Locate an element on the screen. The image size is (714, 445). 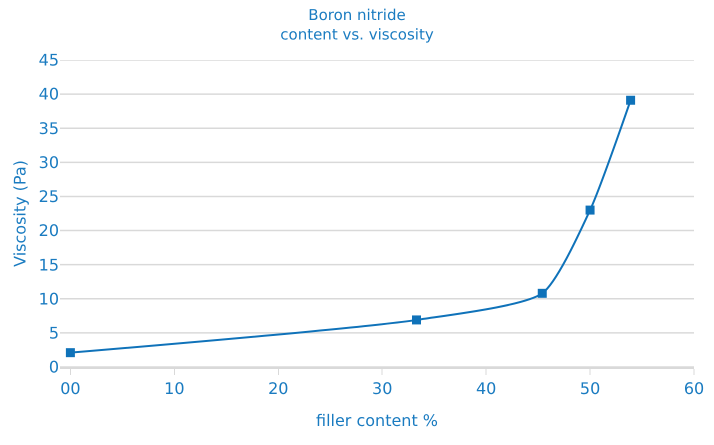
x-tick-label: 50 is located at coordinates (590, 388).